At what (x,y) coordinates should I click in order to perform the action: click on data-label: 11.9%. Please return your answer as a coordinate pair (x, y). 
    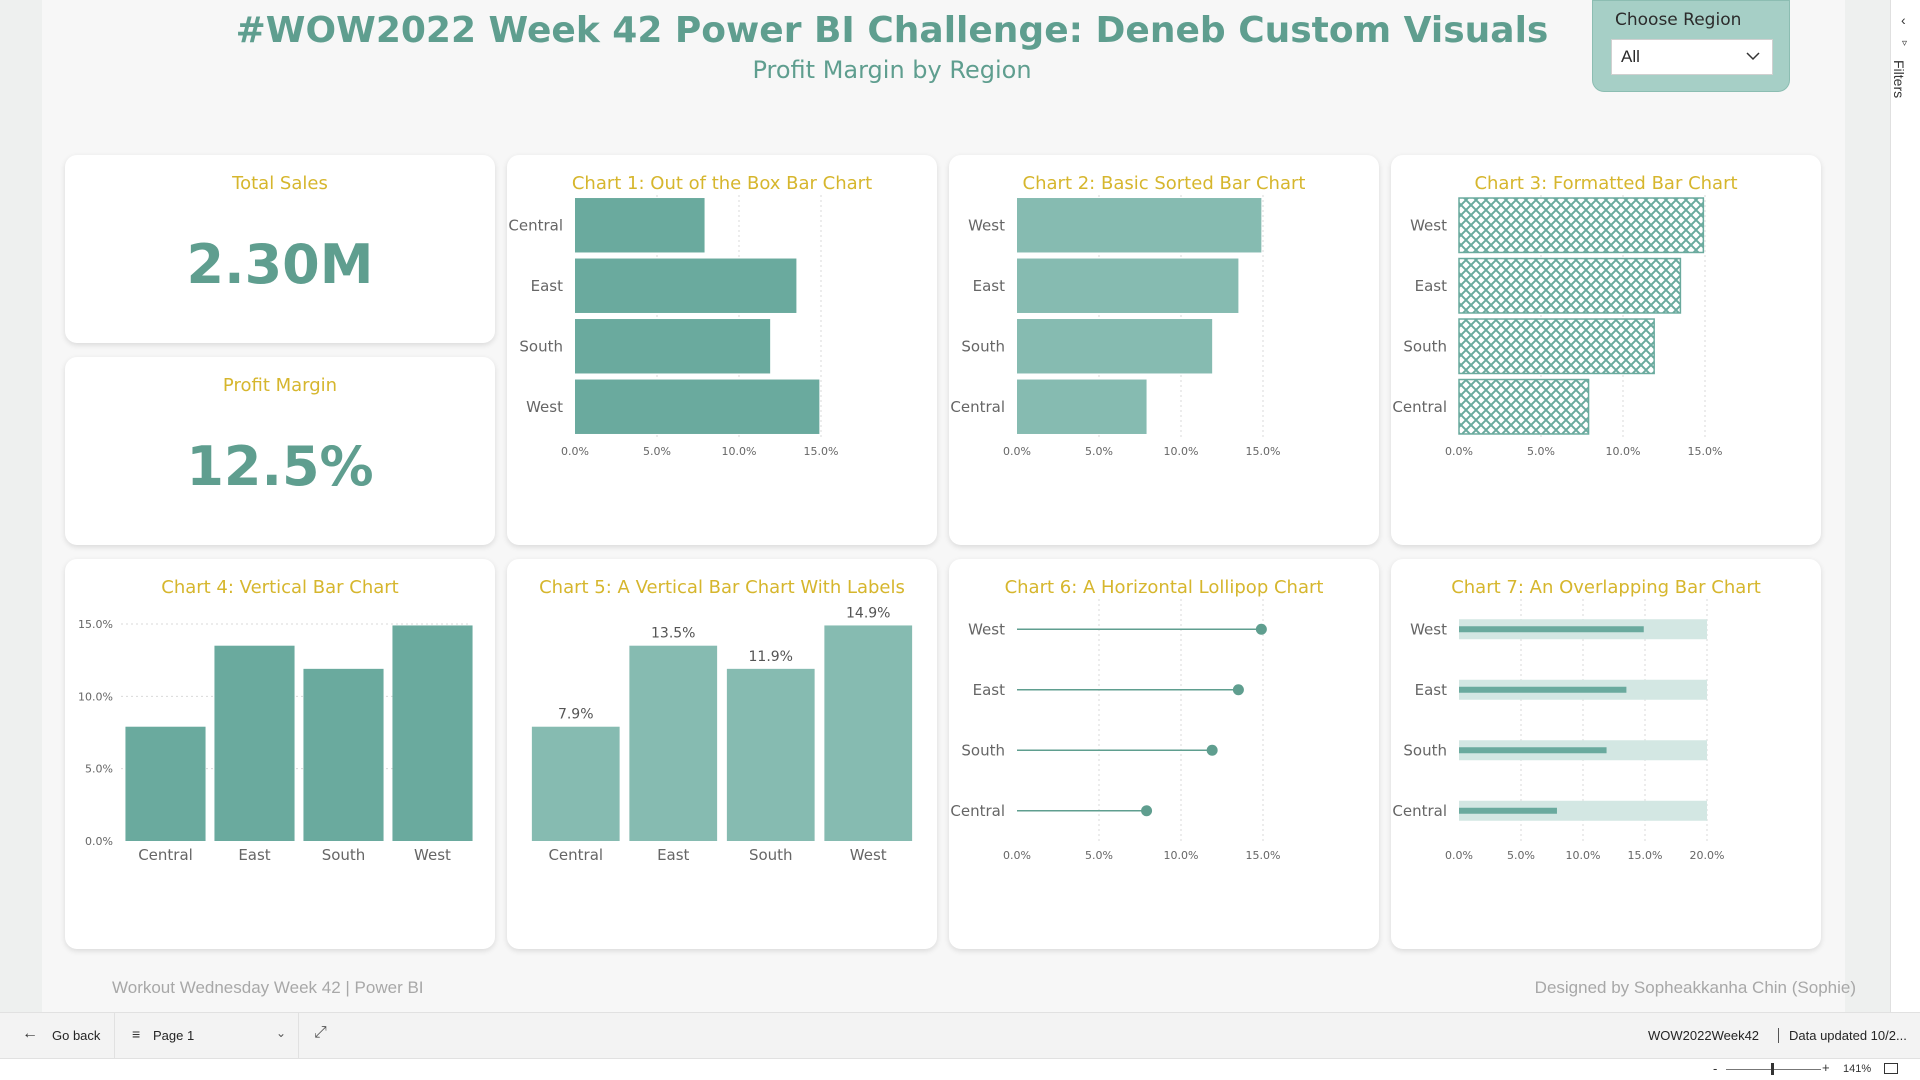
    Looking at the image, I should click on (771, 657).